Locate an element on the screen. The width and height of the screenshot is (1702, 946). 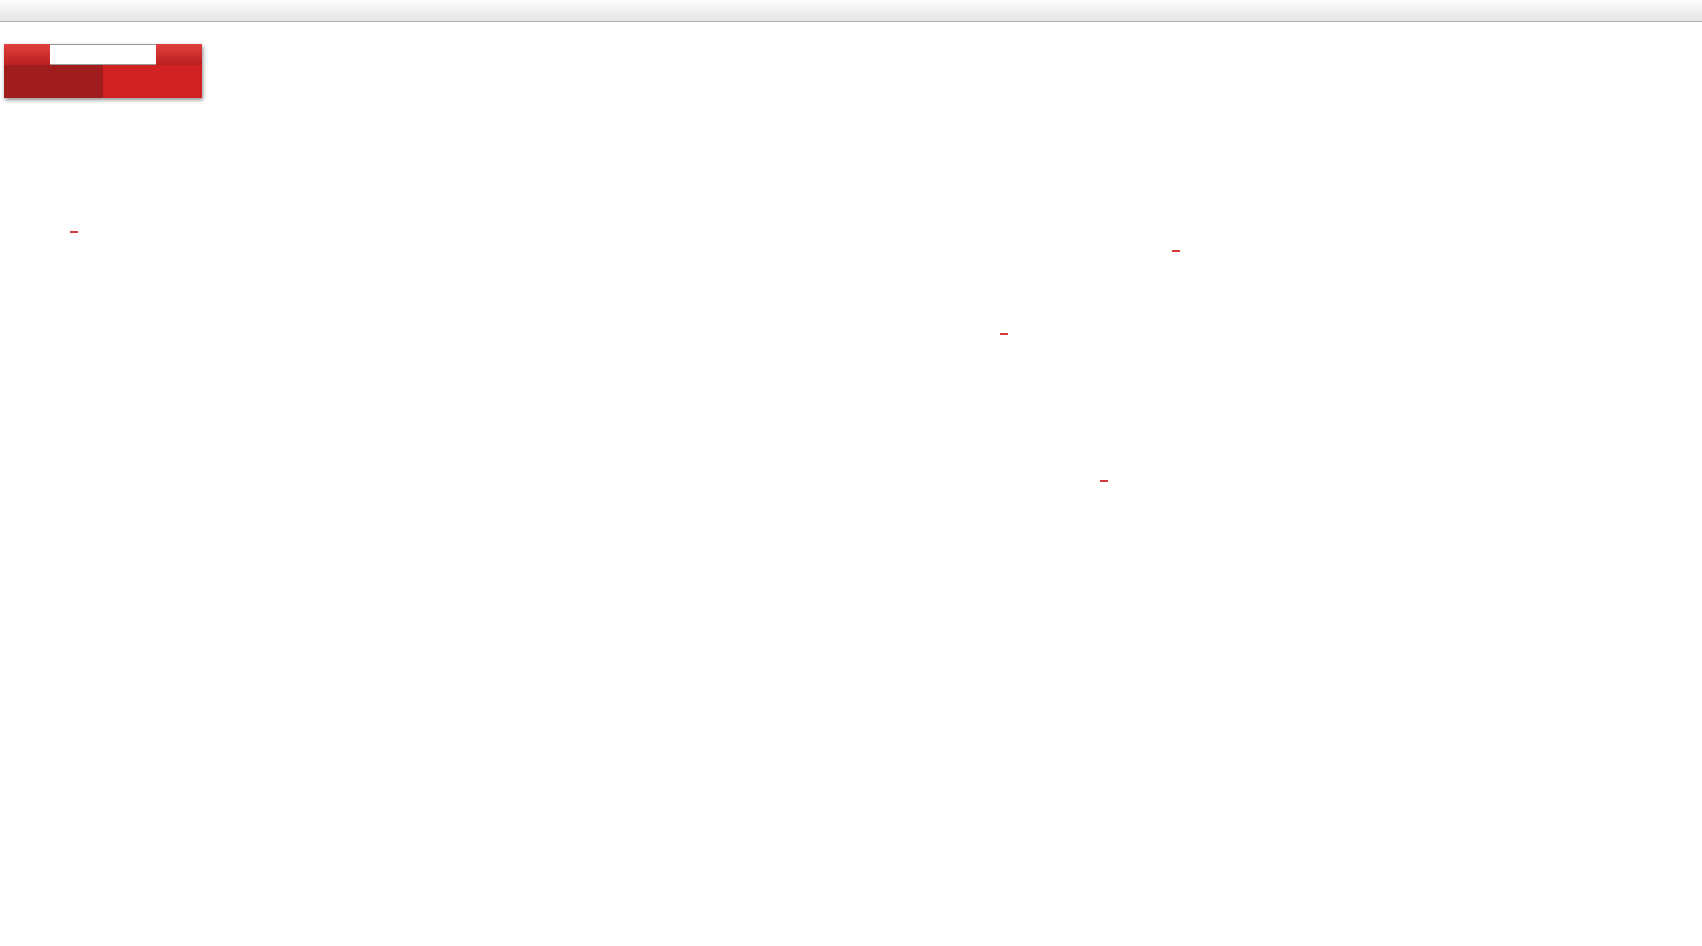
toolbar is located at coordinates (851, 11).